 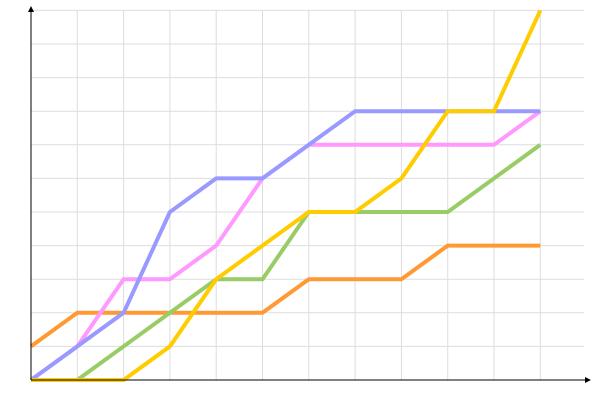 I want to click on y-axis-arrow-icon, so click(x=31, y=9).